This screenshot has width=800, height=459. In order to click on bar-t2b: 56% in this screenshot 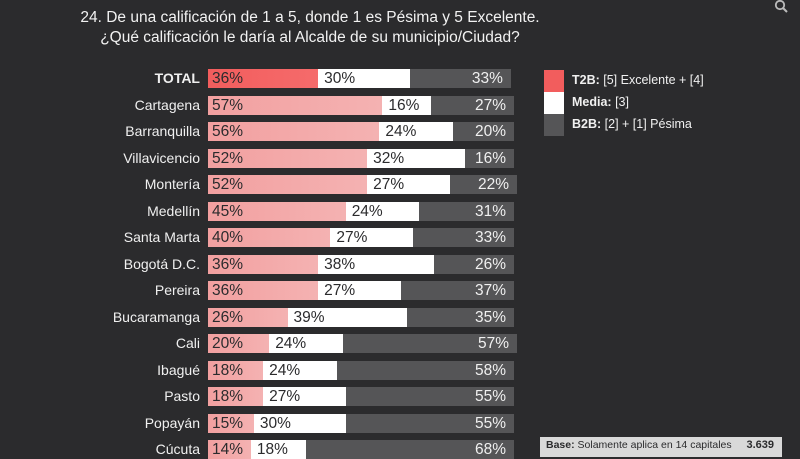, I will do `click(294, 131)`.